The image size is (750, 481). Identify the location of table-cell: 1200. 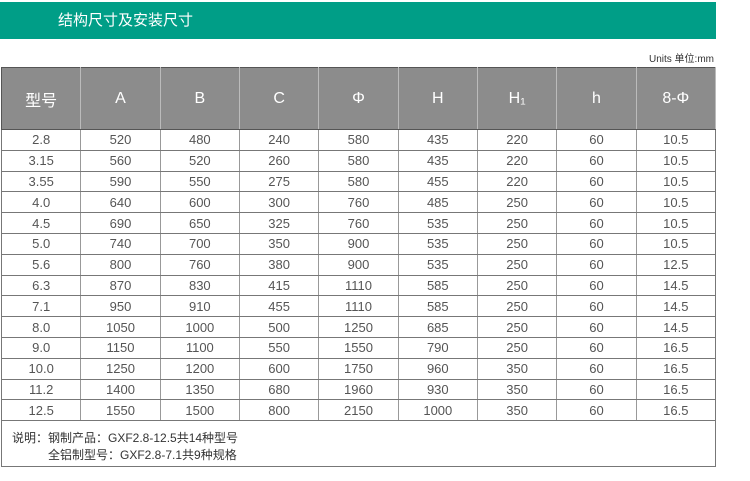
(200, 369).